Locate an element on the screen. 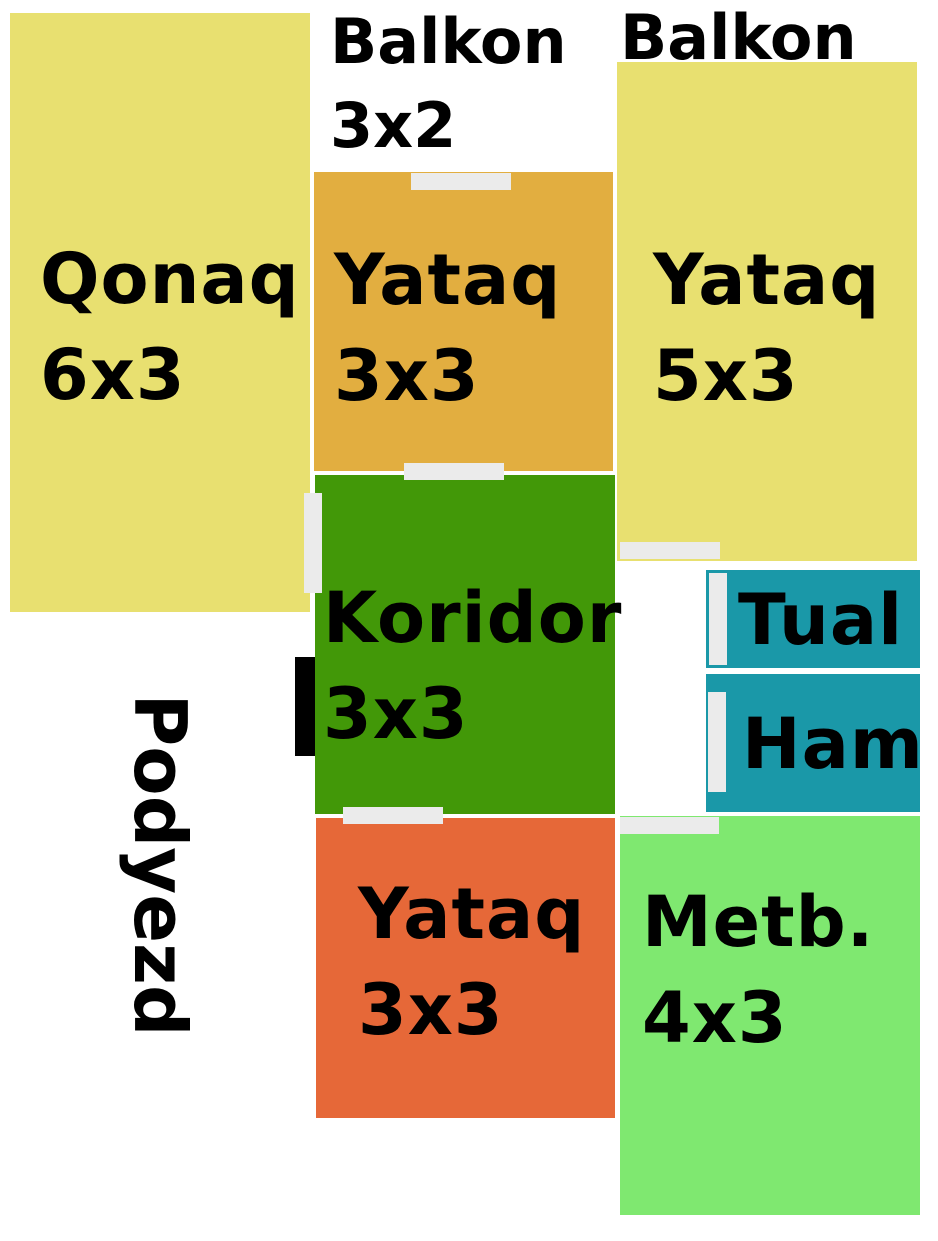  room-ham: Ham is located at coordinates (814, 743).